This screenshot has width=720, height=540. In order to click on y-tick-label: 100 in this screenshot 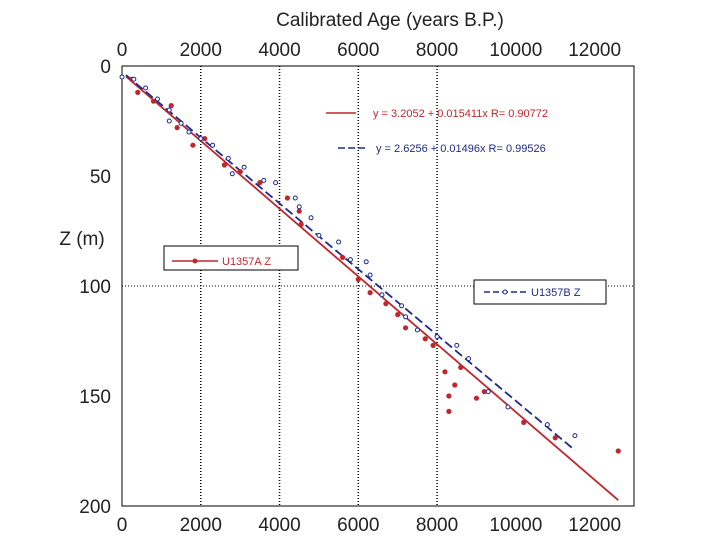, I will do `click(95, 287)`.